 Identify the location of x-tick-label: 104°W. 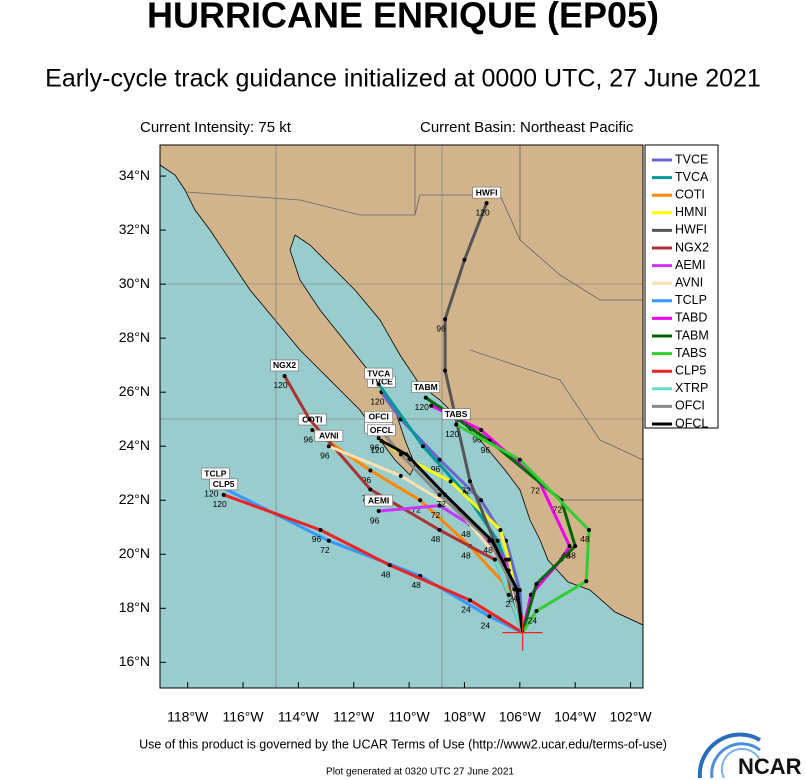
(575, 717).